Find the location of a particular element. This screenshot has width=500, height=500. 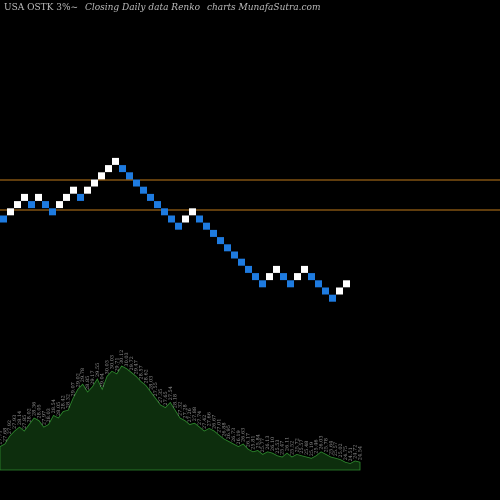

volume-label: 29.02 is located at coordinates (78, 380).